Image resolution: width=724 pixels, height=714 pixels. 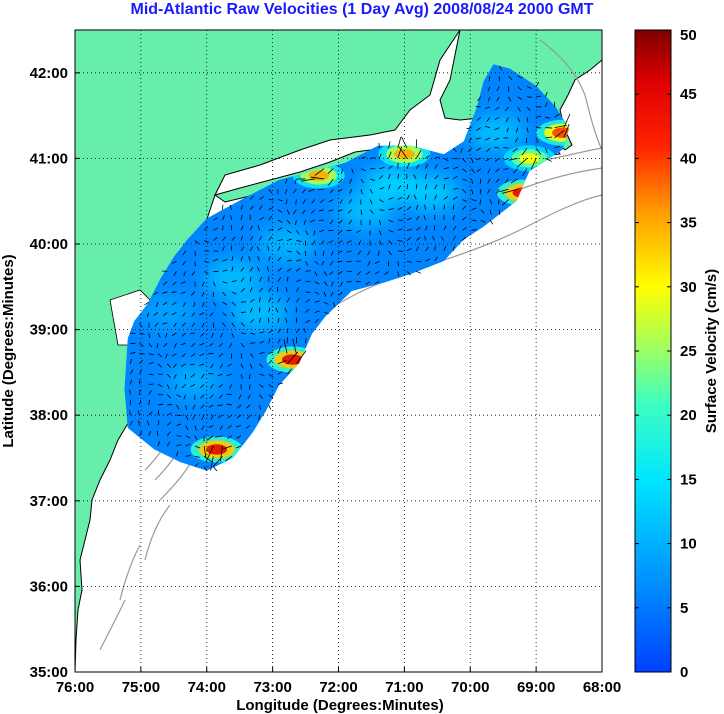 I want to click on y-axis-ticks: 35:00 36:00 37:00 38:00 39:00 40:00 41:00 42:00, so click(x=55, y=373).